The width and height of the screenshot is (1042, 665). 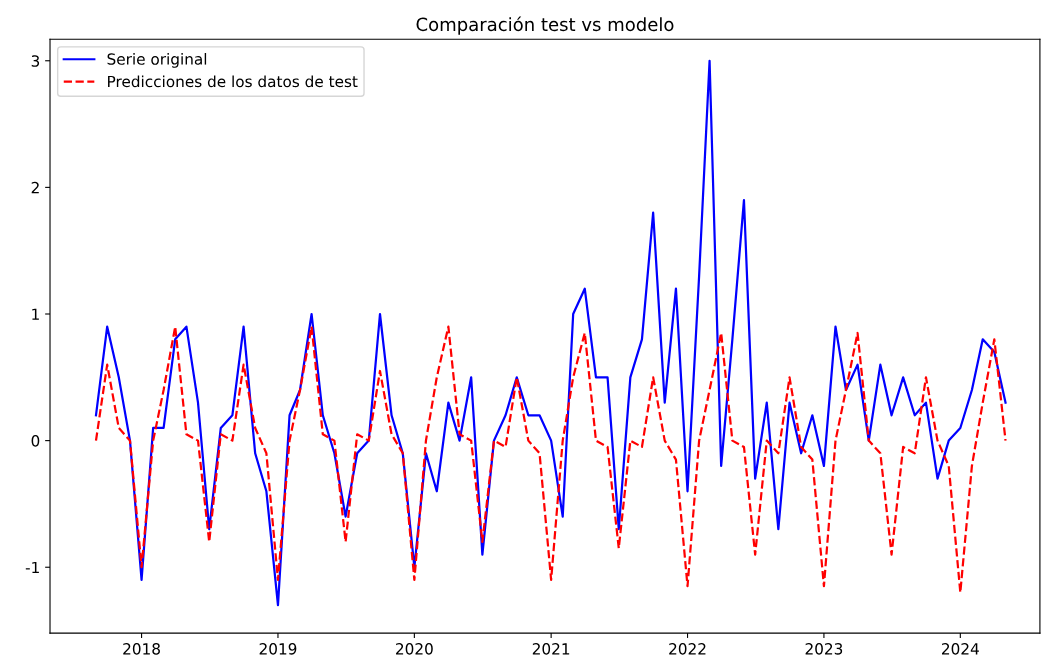 I want to click on legend-label: Serie original, so click(x=157, y=60).